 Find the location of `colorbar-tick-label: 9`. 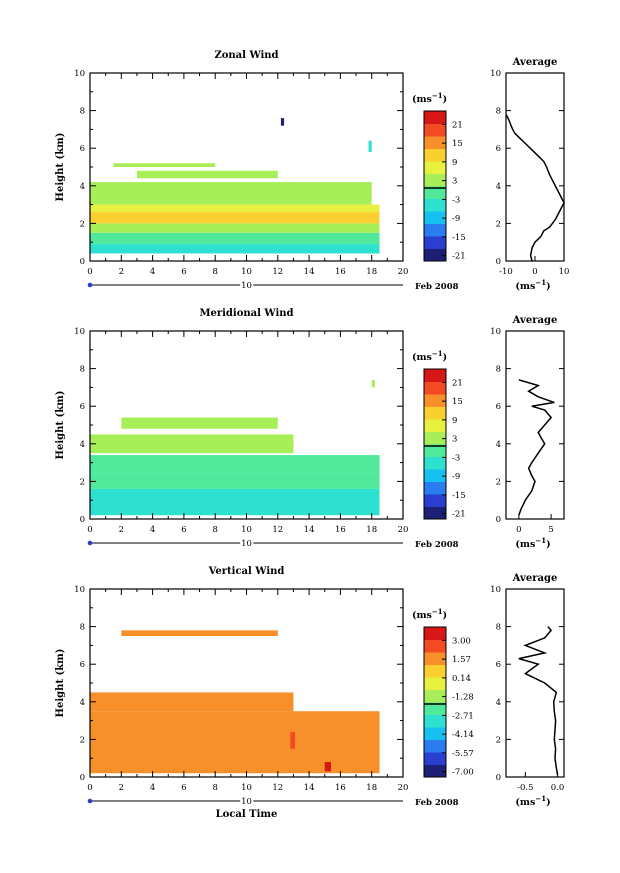

colorbar-tick-label: 9 is located at coordinates (454, 421).